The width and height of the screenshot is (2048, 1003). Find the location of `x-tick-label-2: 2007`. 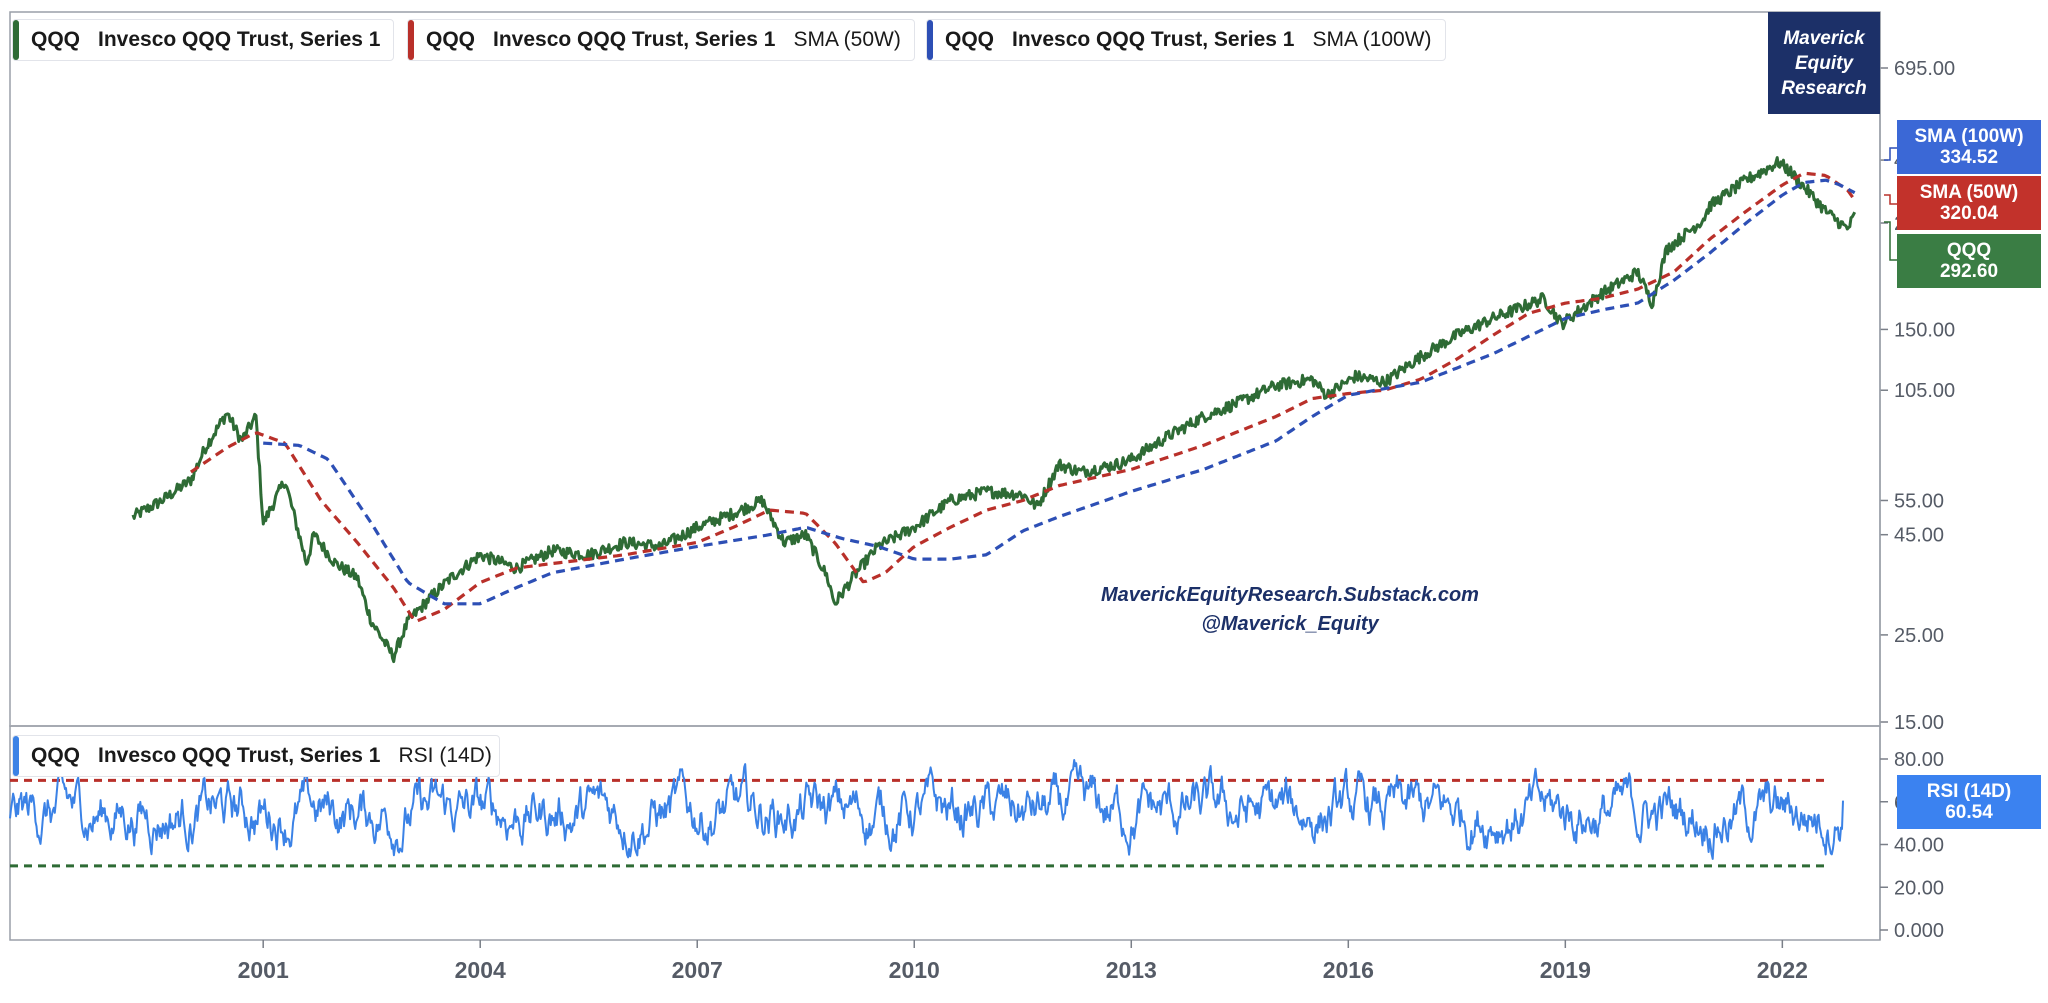

x-tick-label-2: 2007 is located at coordinates (697, 970).